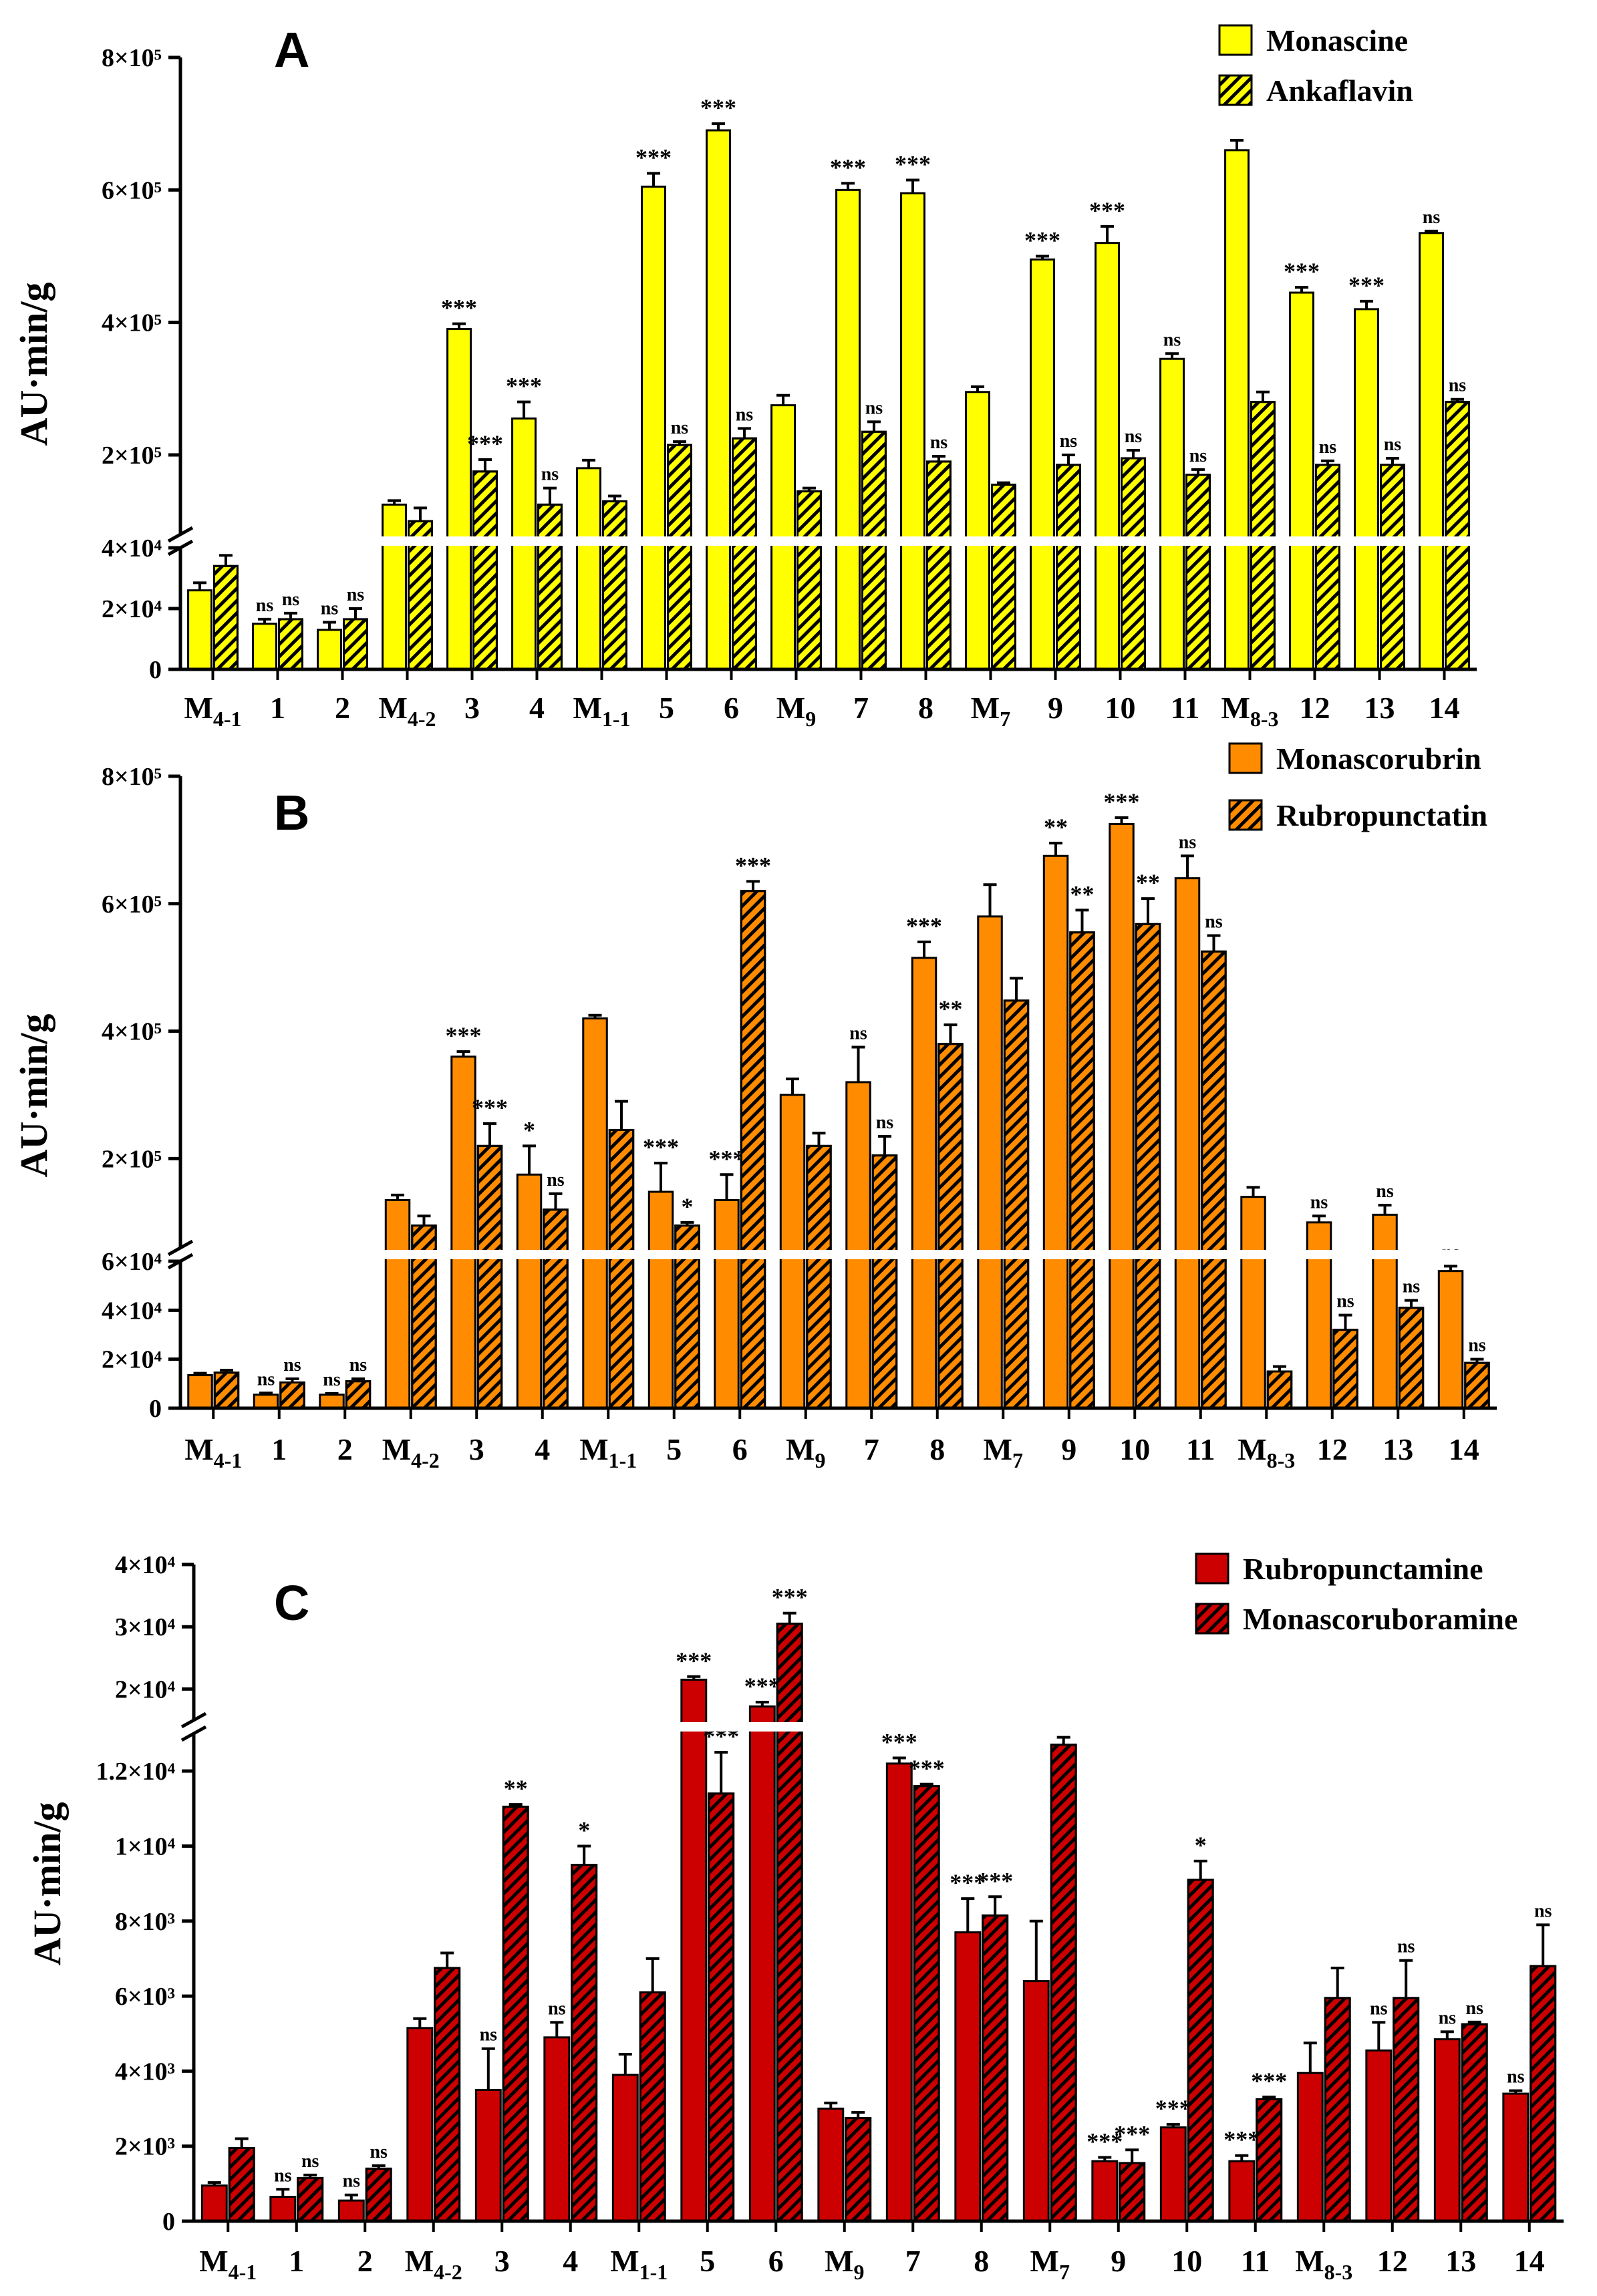 The image size is (1597, 2296). I want to click on bar-rubropunctatin-14-hatch, so click(1082, 1170).